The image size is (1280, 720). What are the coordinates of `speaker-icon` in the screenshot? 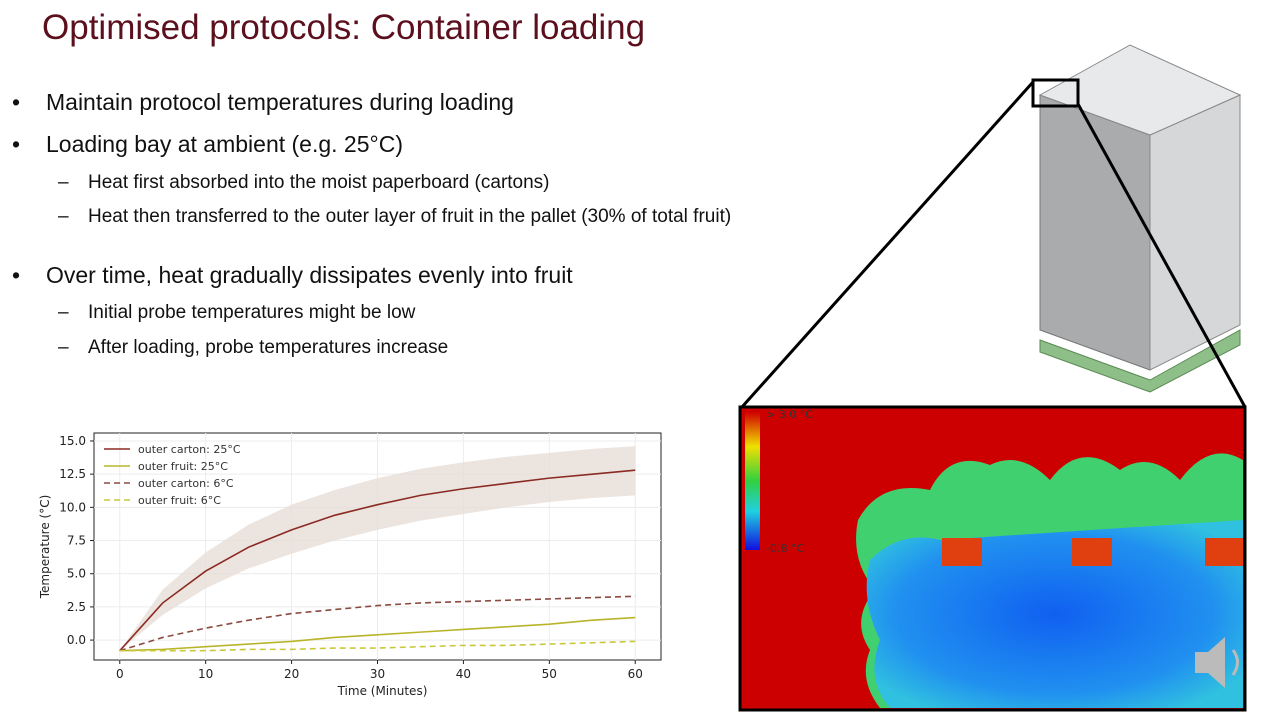 It's located at (1217, 662).